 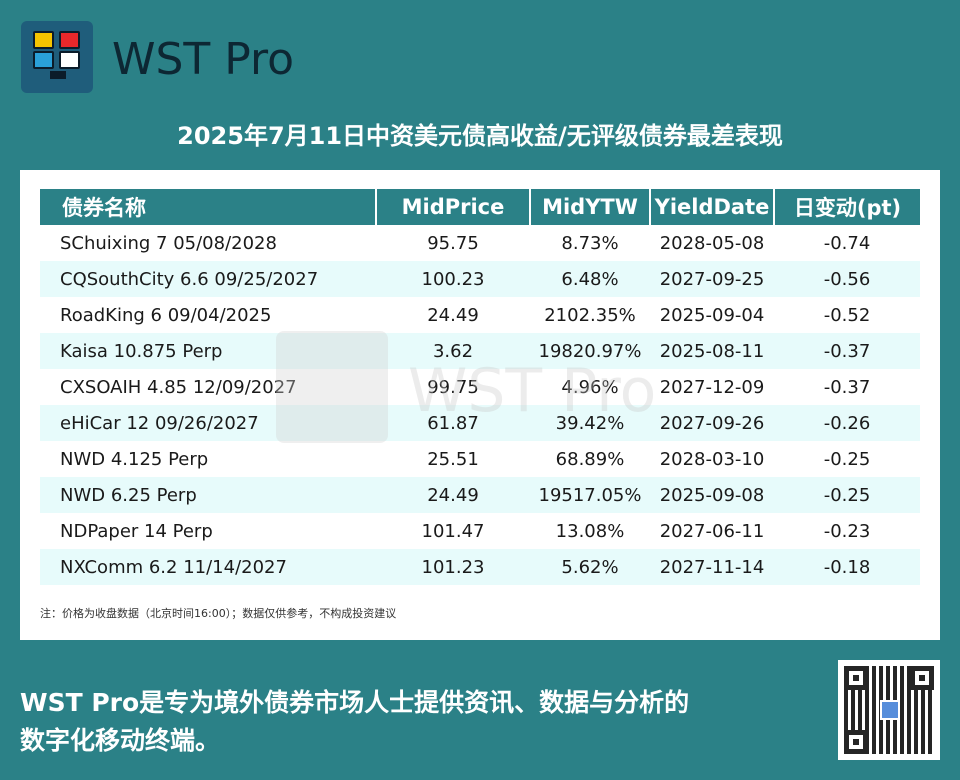 What do you see at coordinates (332, 387) in the screenshot?
I see `watermark-logo` at bounding box center [332, 387].